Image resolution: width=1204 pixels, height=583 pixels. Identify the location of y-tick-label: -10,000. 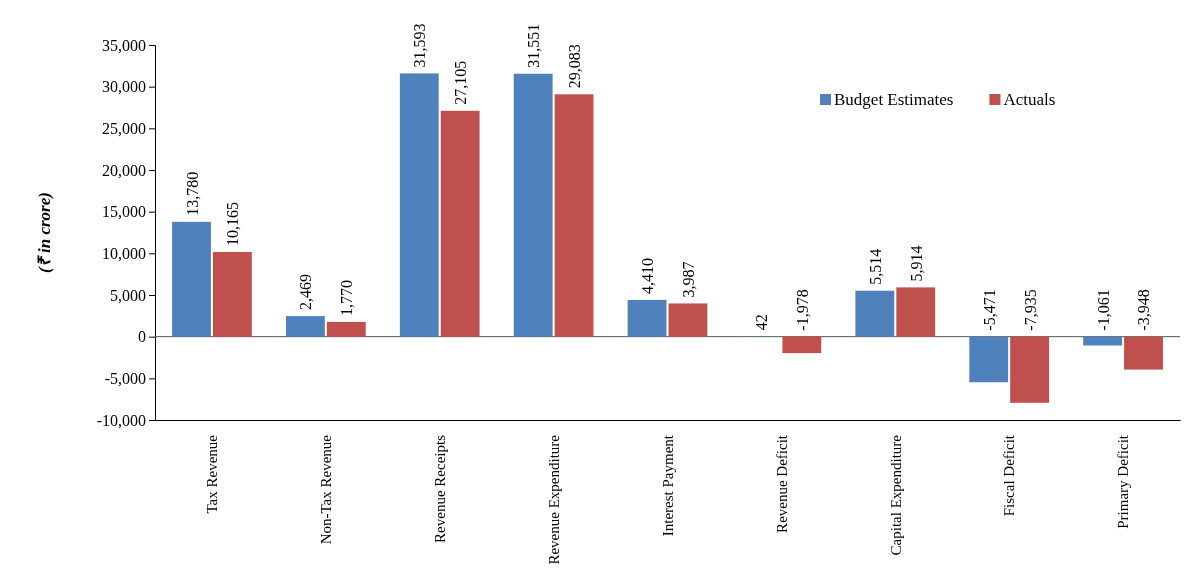
(121, 420).